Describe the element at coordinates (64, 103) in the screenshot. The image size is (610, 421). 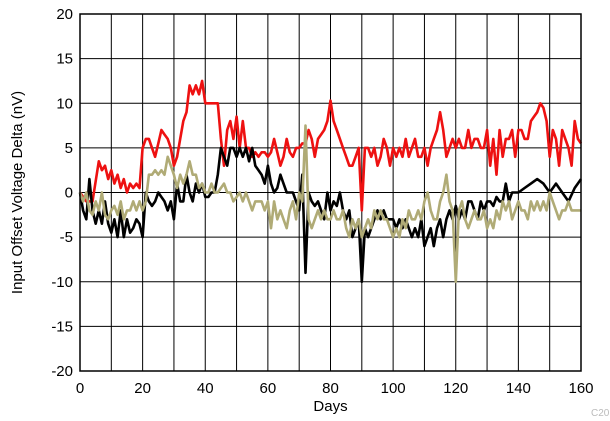
I see `y-tick-label: 10` at that location.